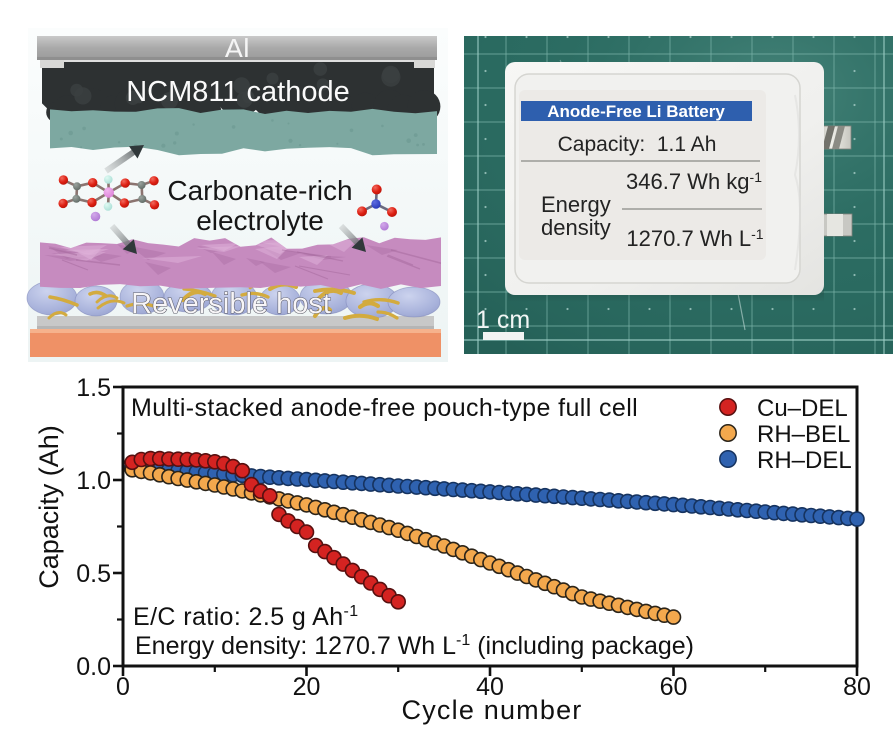 This screenshot has height=735, width=896. What do you see at coordinates (576, 204) in the screenshot?
I see `svg-text: Energy` at bounding box center [576, 204].